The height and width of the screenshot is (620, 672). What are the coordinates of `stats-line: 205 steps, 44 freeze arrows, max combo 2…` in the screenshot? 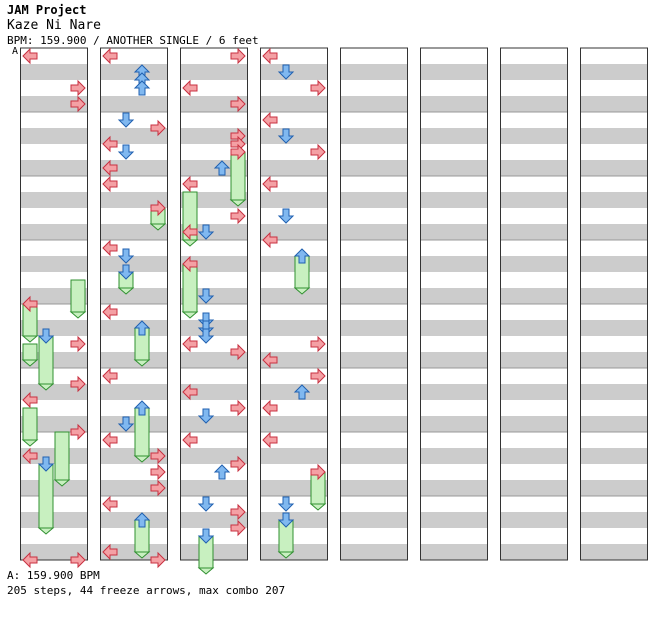 It's located at (146, 590).